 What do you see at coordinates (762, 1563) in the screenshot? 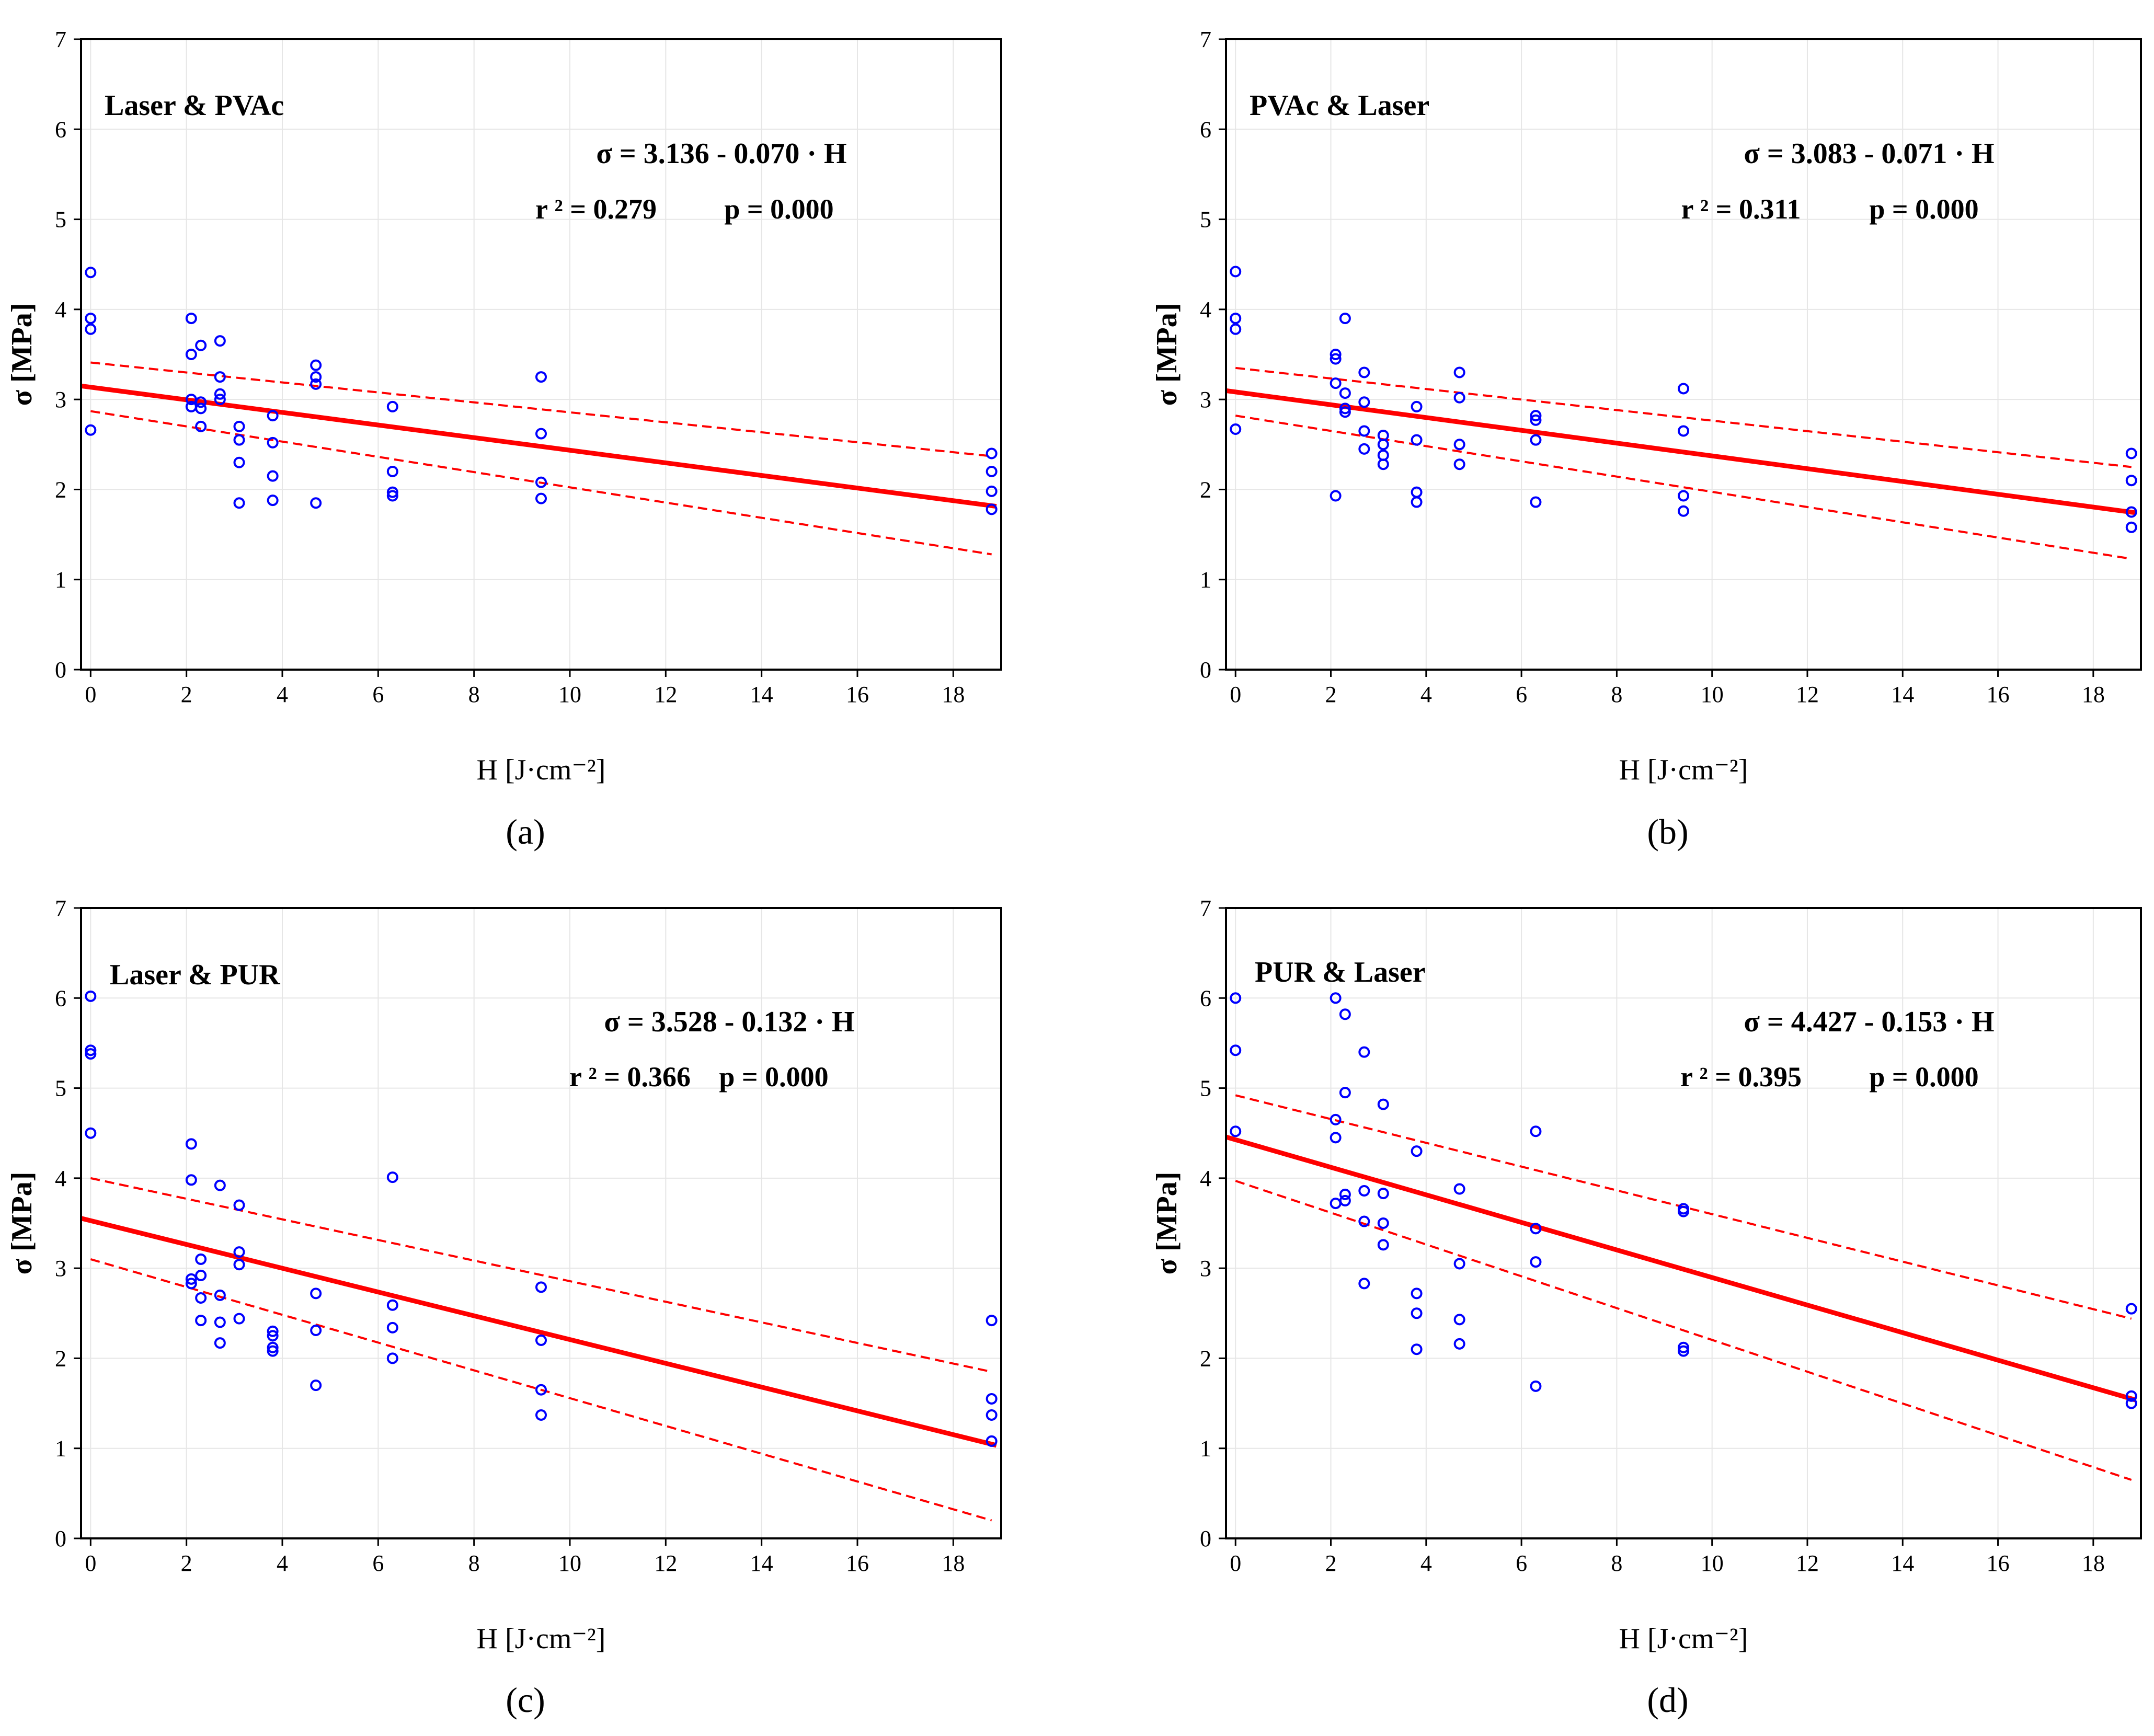
I see `x-tick-label: 14` at bounding box center [762, 1563].